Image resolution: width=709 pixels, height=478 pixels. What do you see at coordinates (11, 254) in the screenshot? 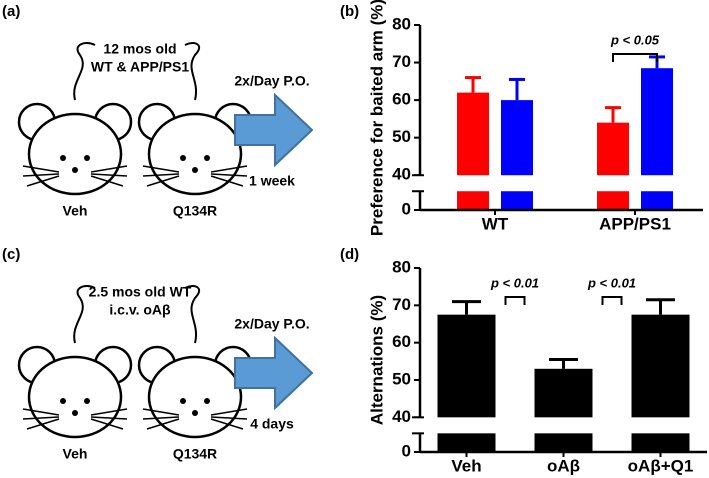
I see `panel-label: (c)` at bounding box center [11, 254].